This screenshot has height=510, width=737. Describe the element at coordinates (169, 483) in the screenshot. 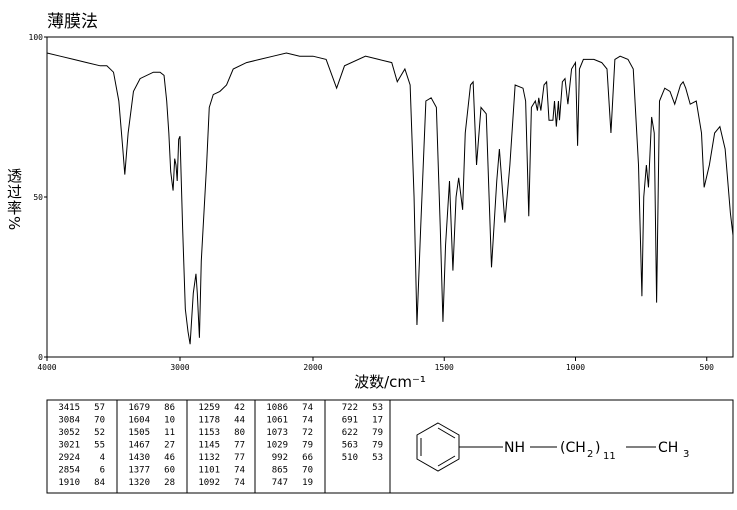

I see `peak-transmittance: 28` at that location.